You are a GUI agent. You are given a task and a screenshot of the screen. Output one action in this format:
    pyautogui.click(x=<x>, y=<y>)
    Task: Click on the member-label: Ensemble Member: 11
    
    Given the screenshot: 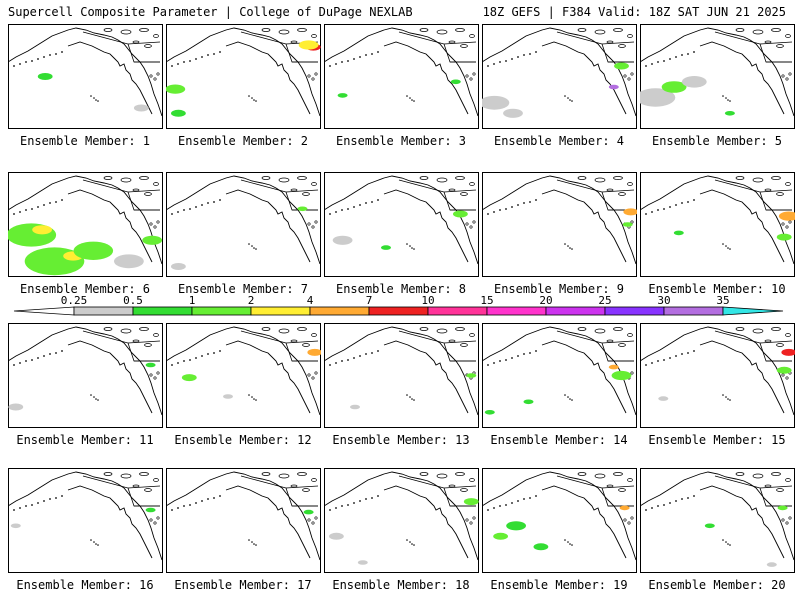 What is the action you would take?
    pyautogui.click(x=85, y=440)
    